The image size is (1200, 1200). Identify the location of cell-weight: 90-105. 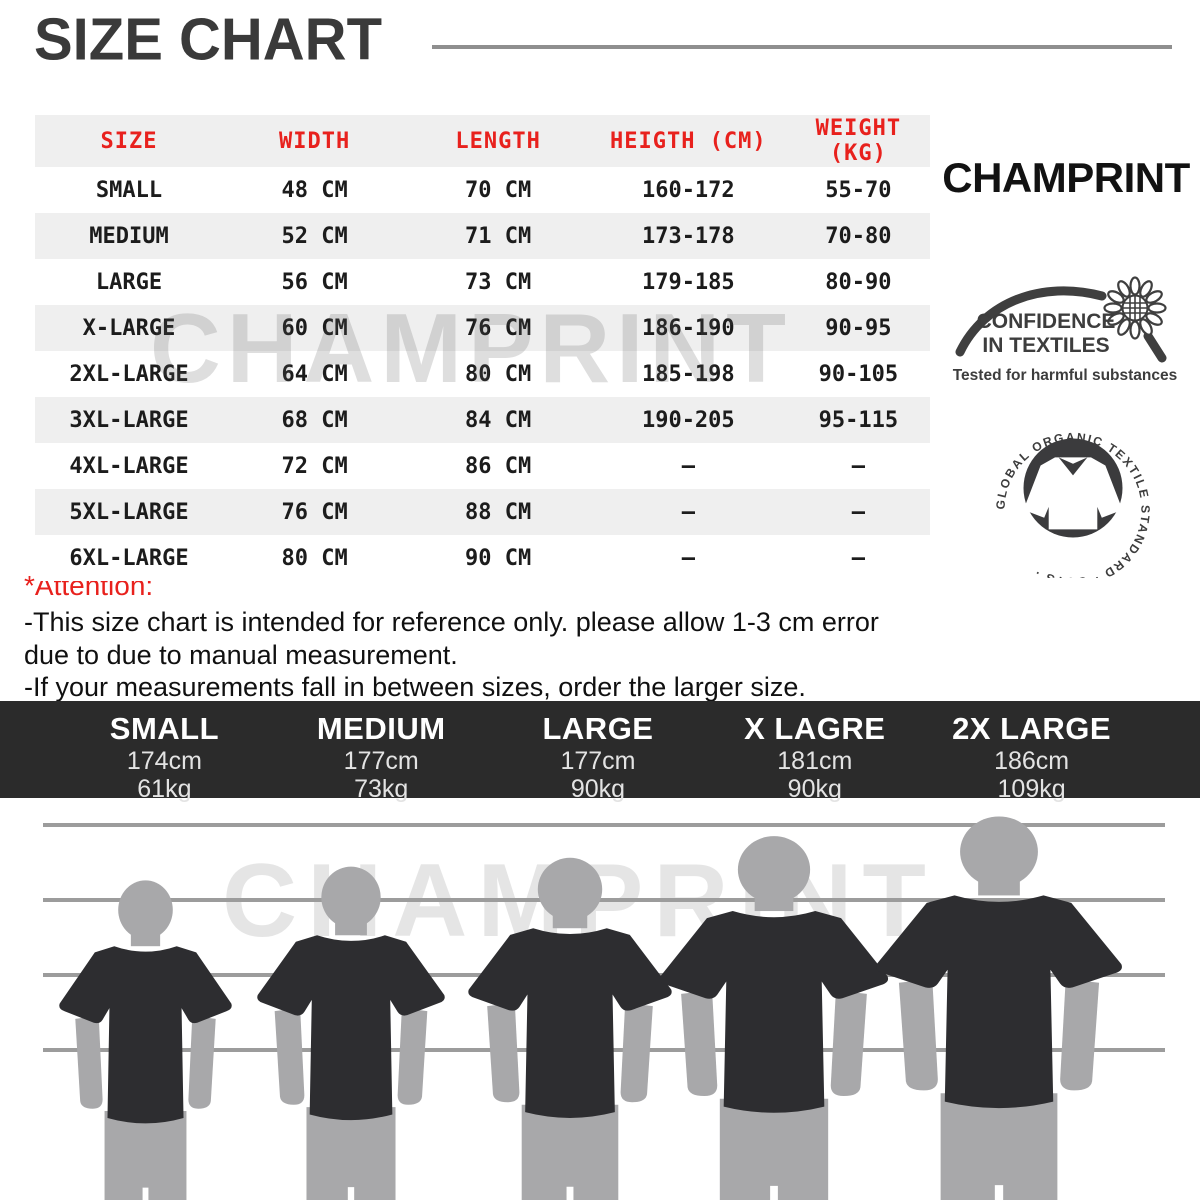
(858, 374).